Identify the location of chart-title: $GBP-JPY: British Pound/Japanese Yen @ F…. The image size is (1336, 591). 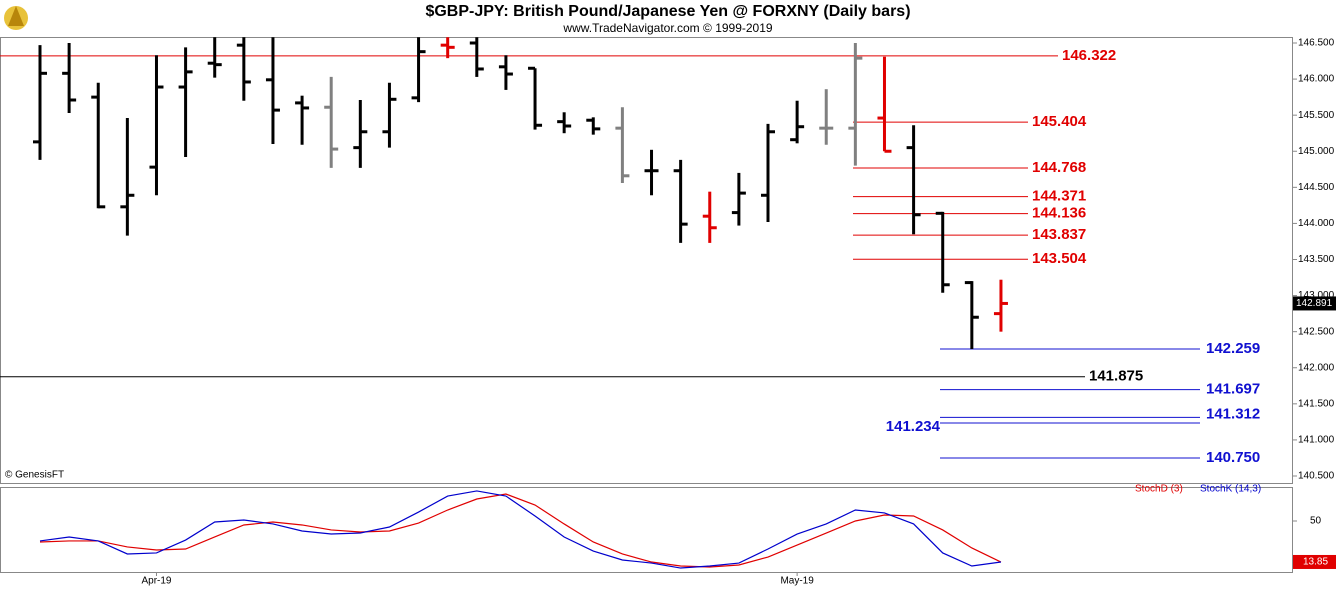
(667, 11).